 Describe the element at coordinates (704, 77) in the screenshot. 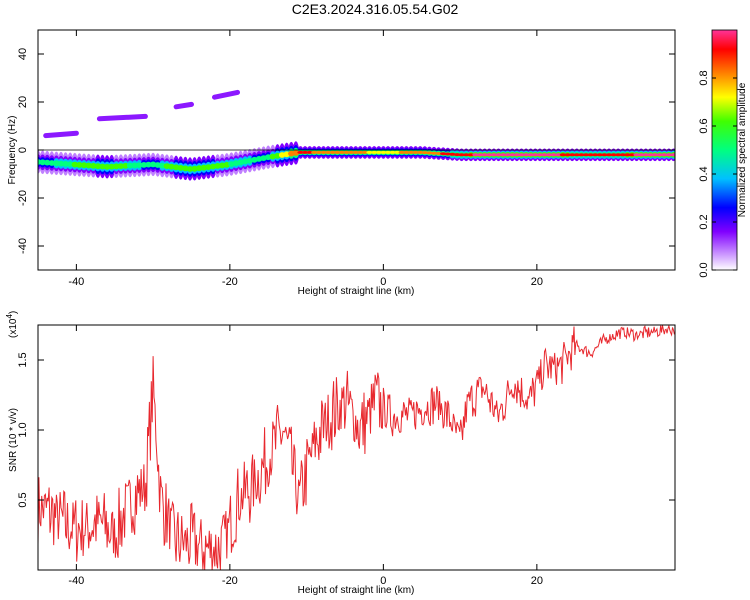

I see `colorbar-tick-label: 0.8` at that location.